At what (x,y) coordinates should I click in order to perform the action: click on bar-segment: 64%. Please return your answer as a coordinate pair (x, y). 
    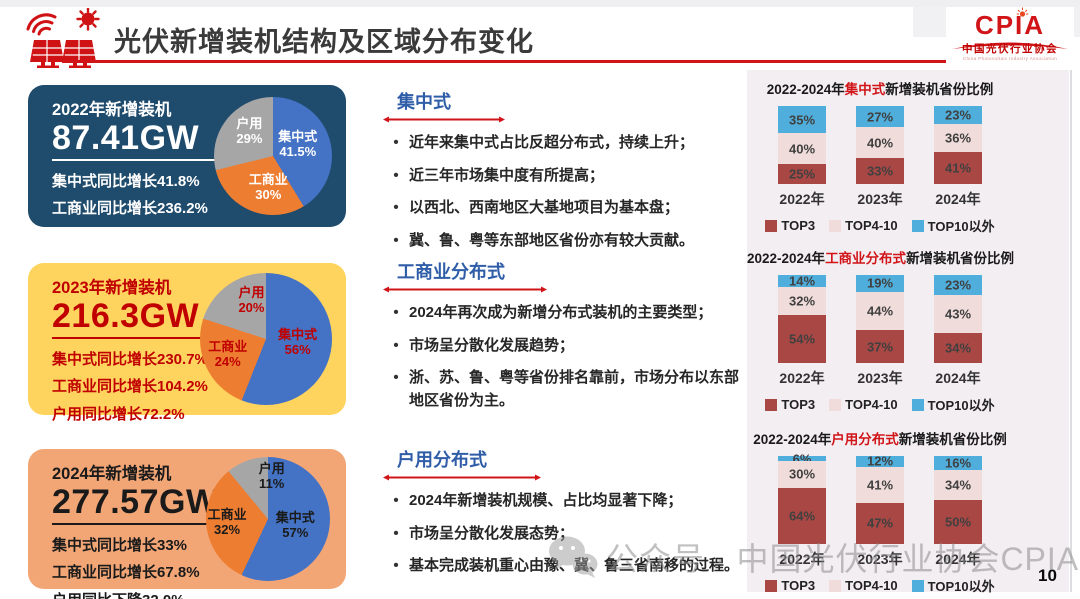
    Looking at the image, I should click on (802, 515).